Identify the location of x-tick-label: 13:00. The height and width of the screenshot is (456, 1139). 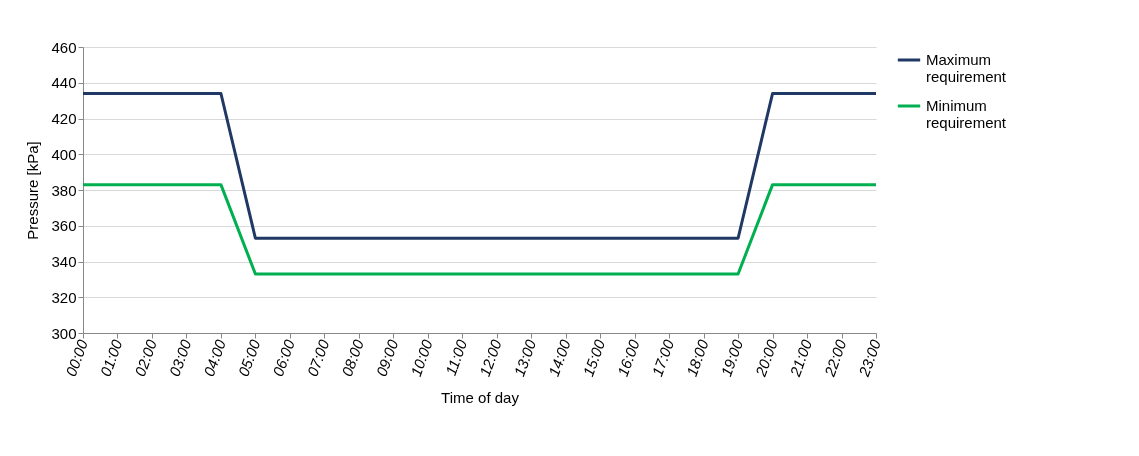
(525, 357).